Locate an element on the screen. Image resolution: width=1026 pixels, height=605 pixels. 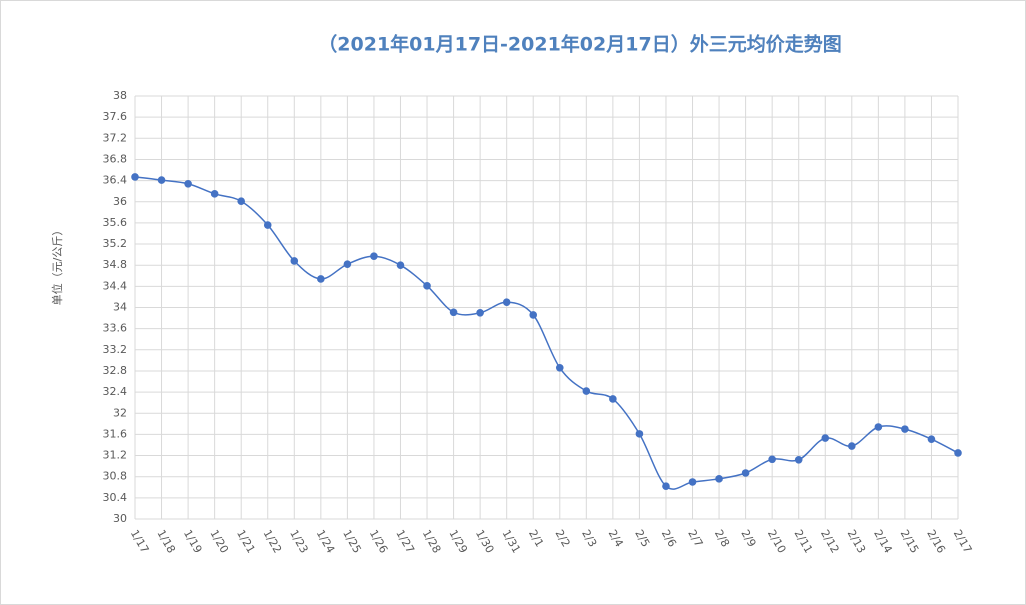
y-tick-label: 30 is located at coordinates (120, 518).